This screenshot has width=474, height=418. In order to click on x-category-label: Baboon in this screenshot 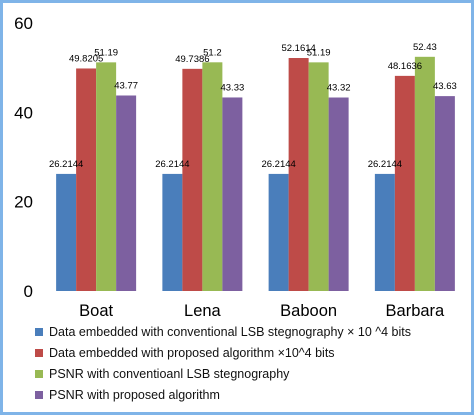, I will do `click(308, 311)`.